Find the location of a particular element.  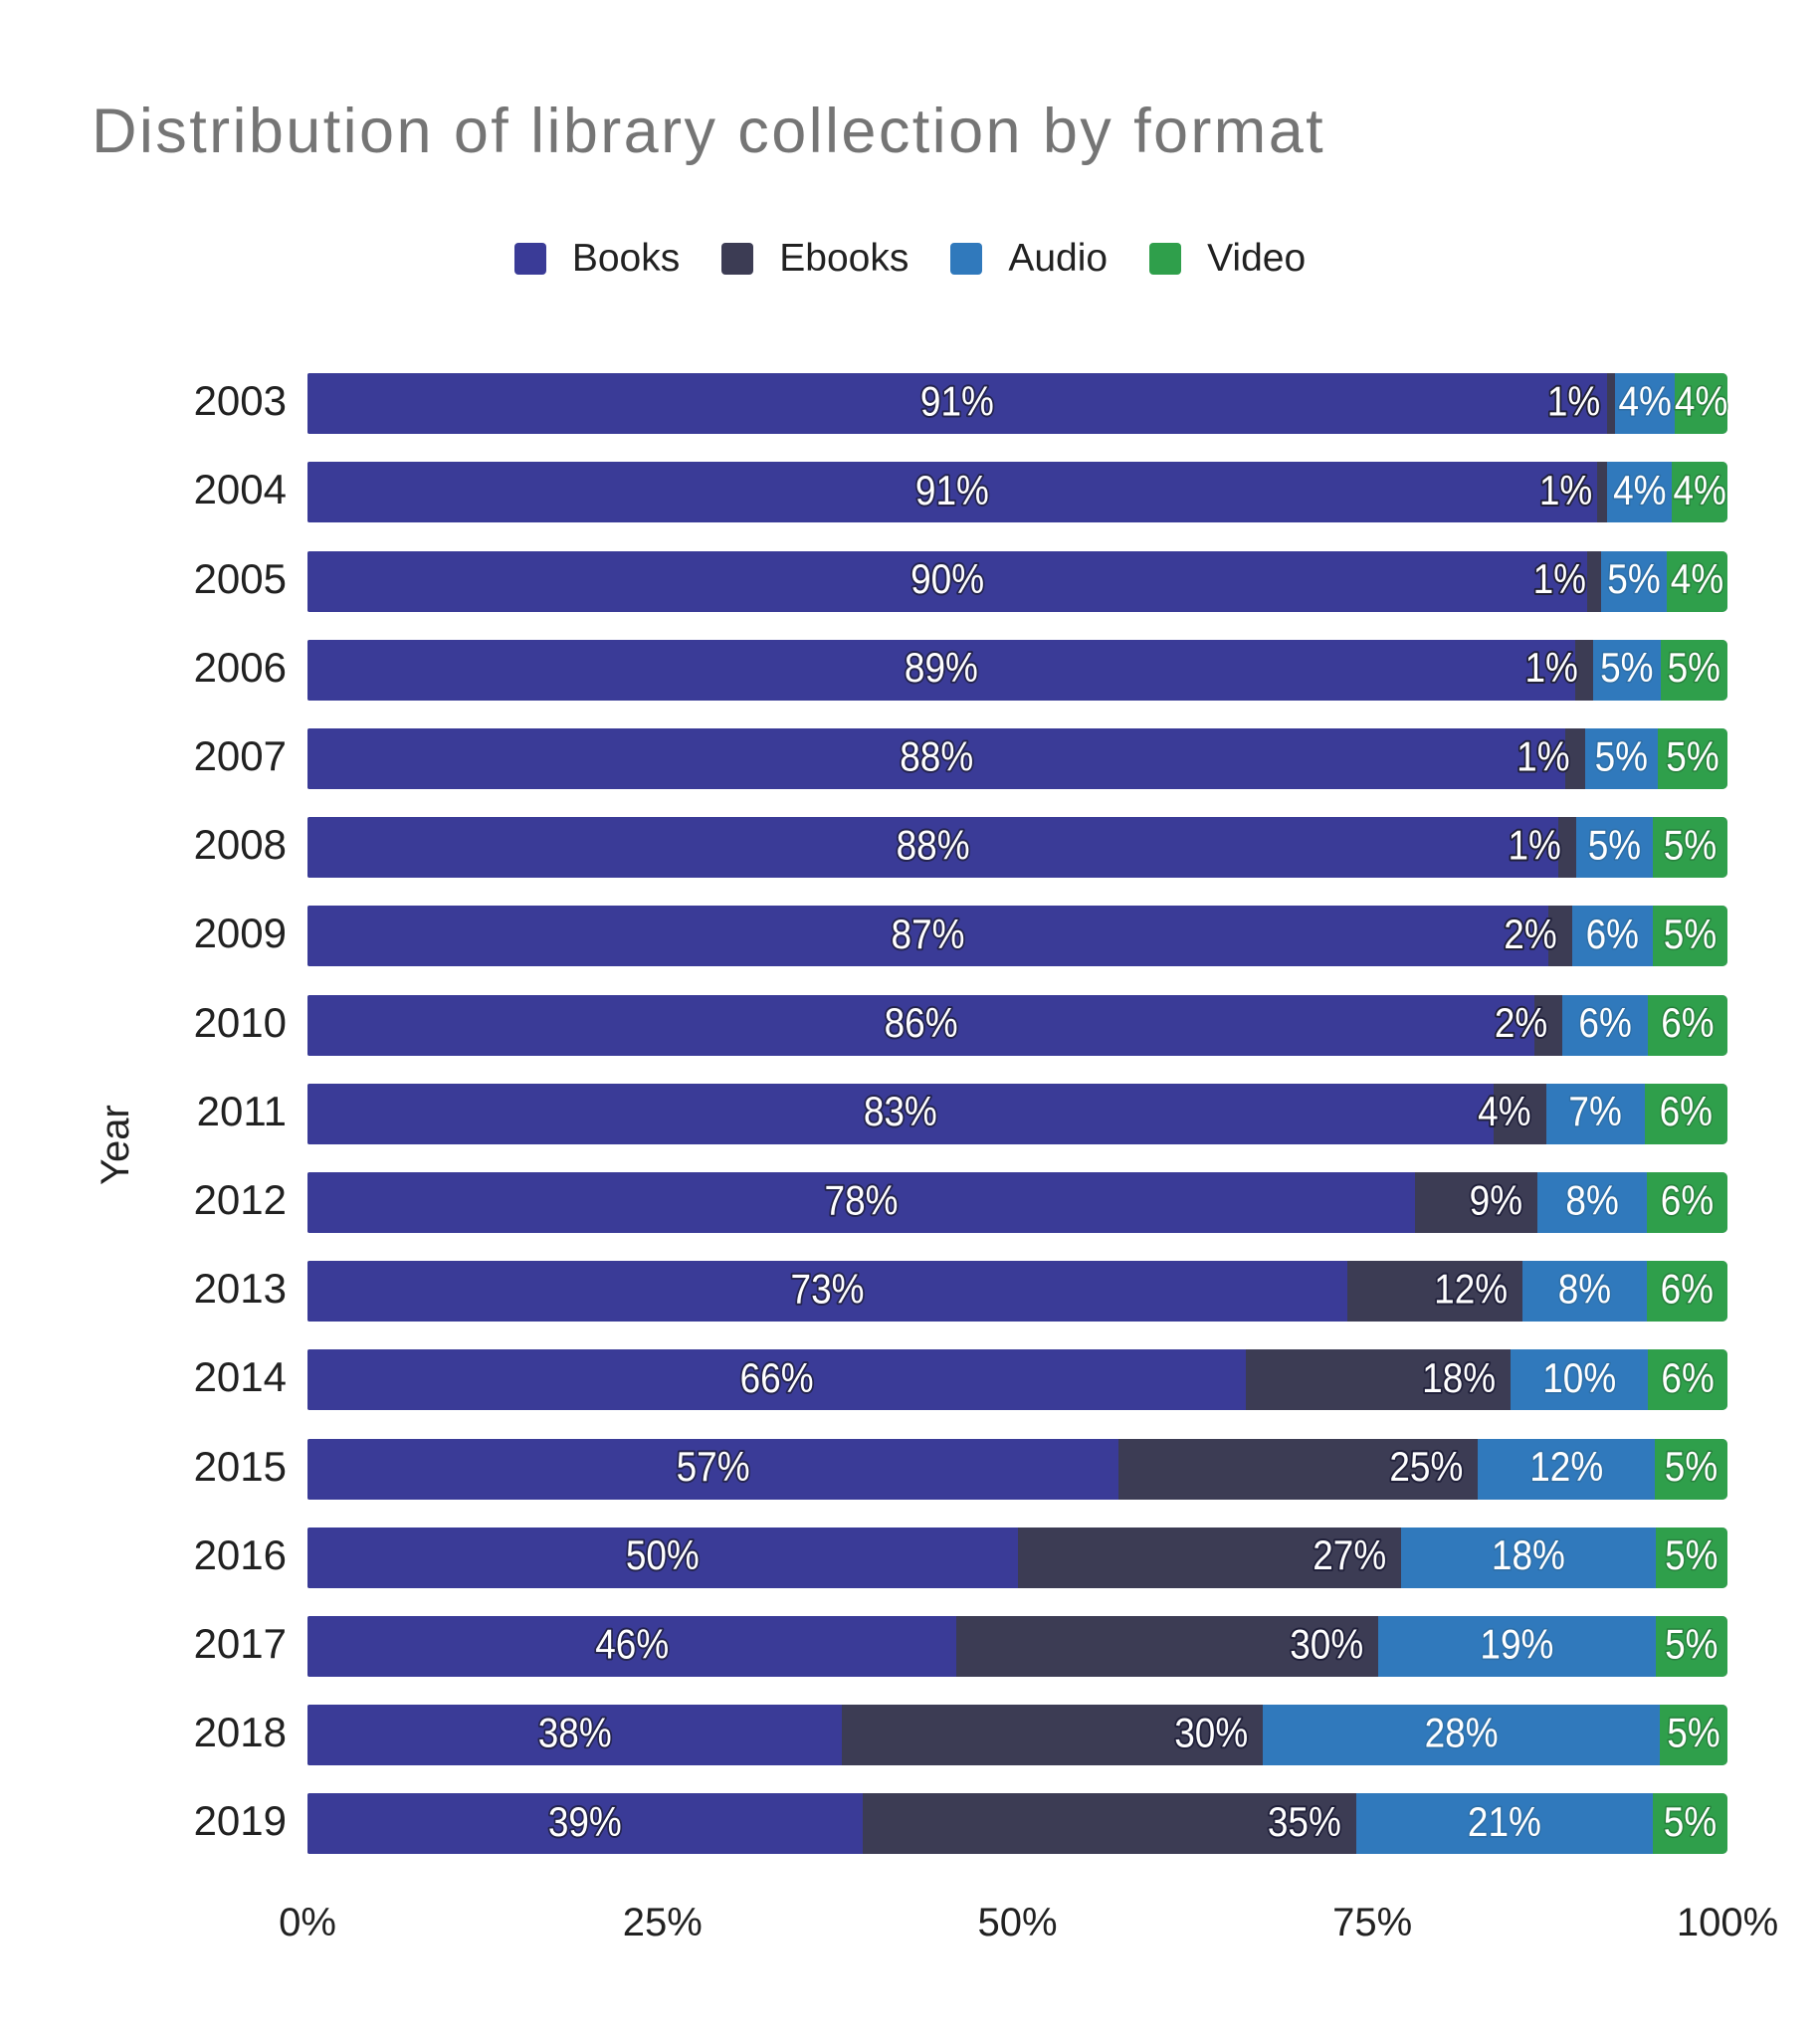

svg-text: 83% is located at coordinates (900, 1112).